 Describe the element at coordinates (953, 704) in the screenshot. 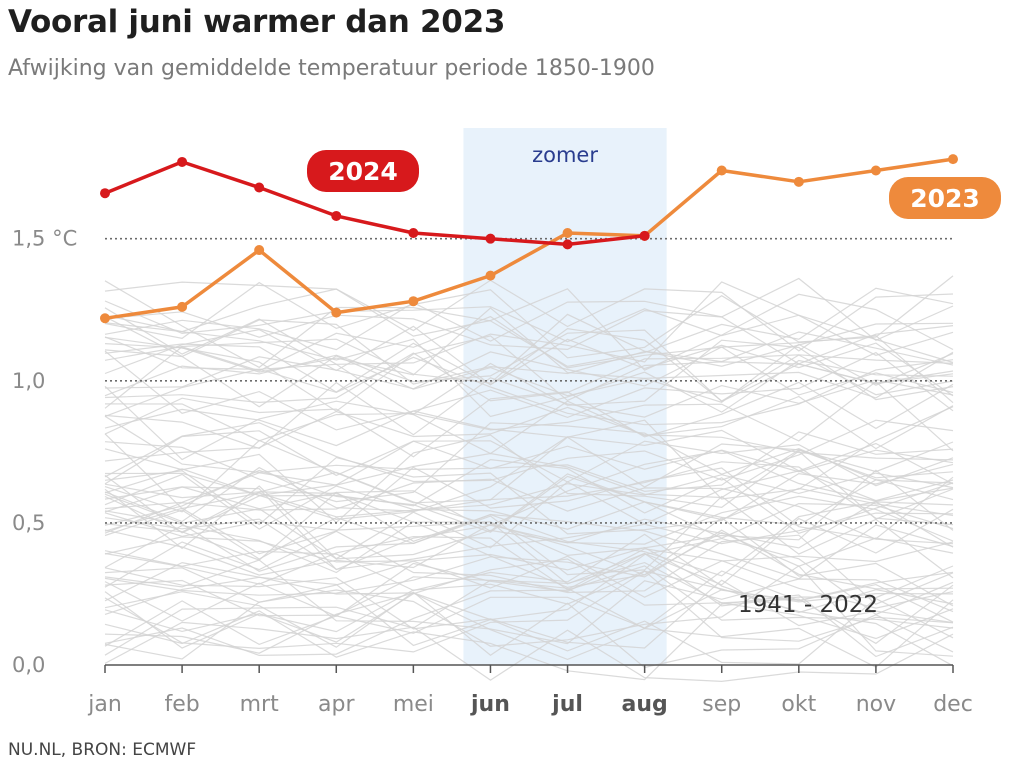

I see `x-tick-label-dec: dec` at that location.